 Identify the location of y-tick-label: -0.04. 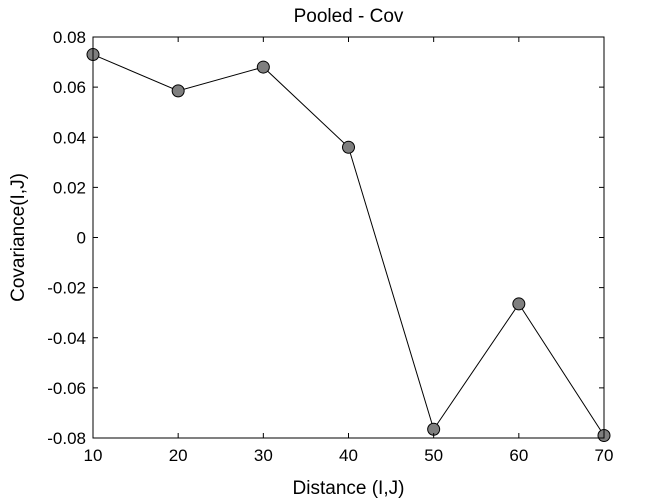
(66, 338).